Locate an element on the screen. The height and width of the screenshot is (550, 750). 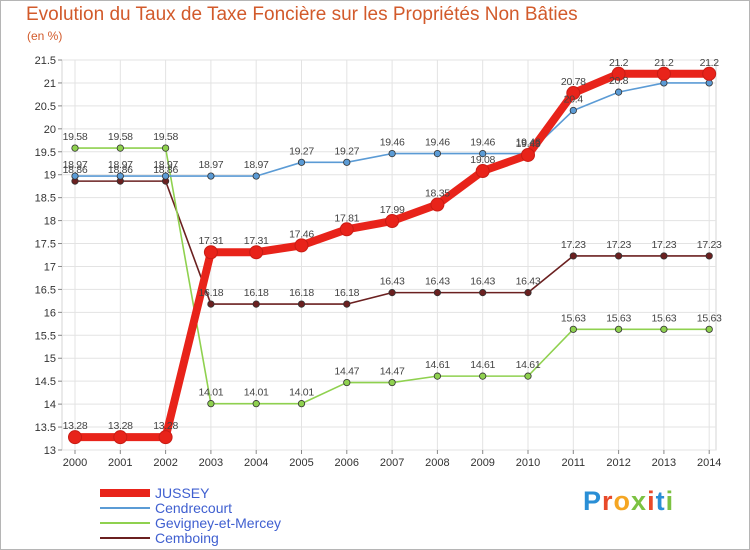
x-tick-label: 2003 is located at coordinates (211, 463).